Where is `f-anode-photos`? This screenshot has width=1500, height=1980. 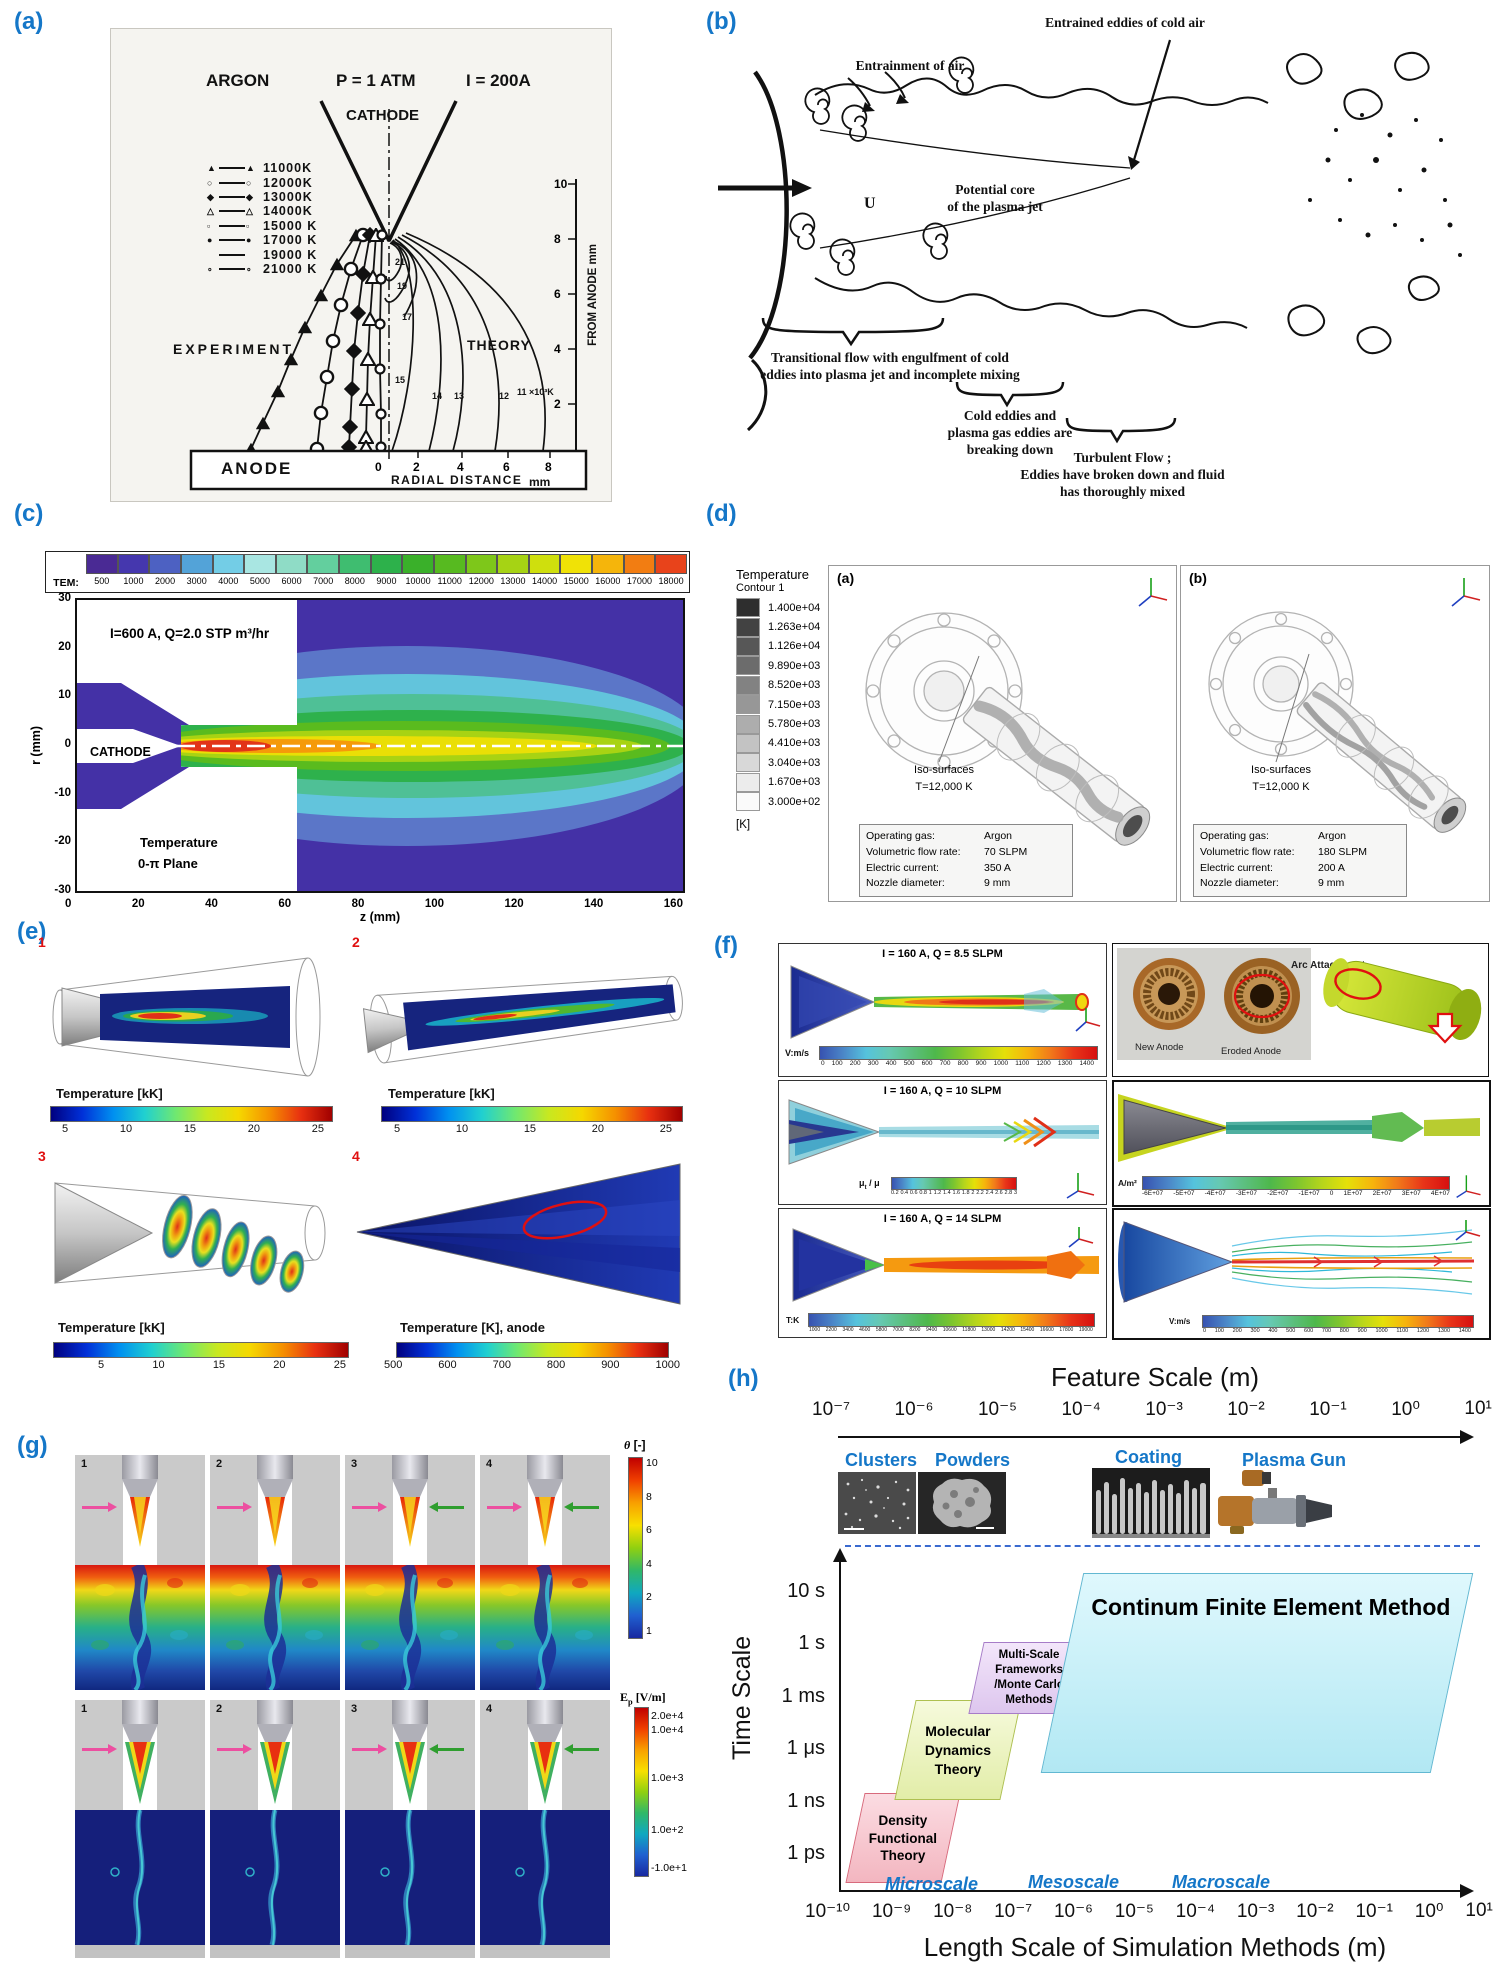
f-anode-photos is located at coordinates (1214, 1004).